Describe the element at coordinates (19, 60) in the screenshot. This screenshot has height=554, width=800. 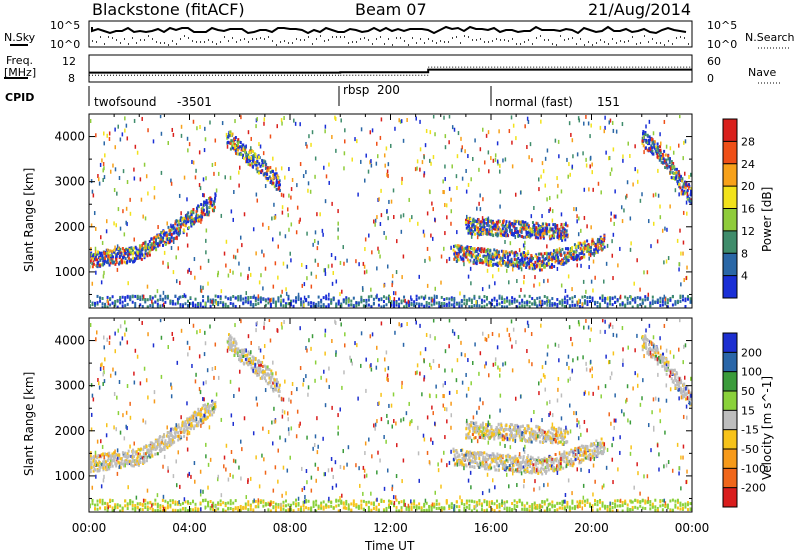
I see `freq-label: Freq.` at that location.